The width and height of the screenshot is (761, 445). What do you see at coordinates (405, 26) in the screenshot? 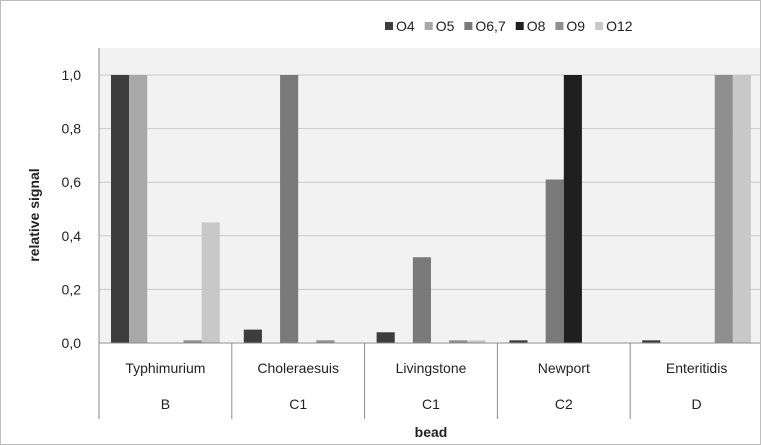
I see `legend-label: O4` at bounding box center [405, 26].